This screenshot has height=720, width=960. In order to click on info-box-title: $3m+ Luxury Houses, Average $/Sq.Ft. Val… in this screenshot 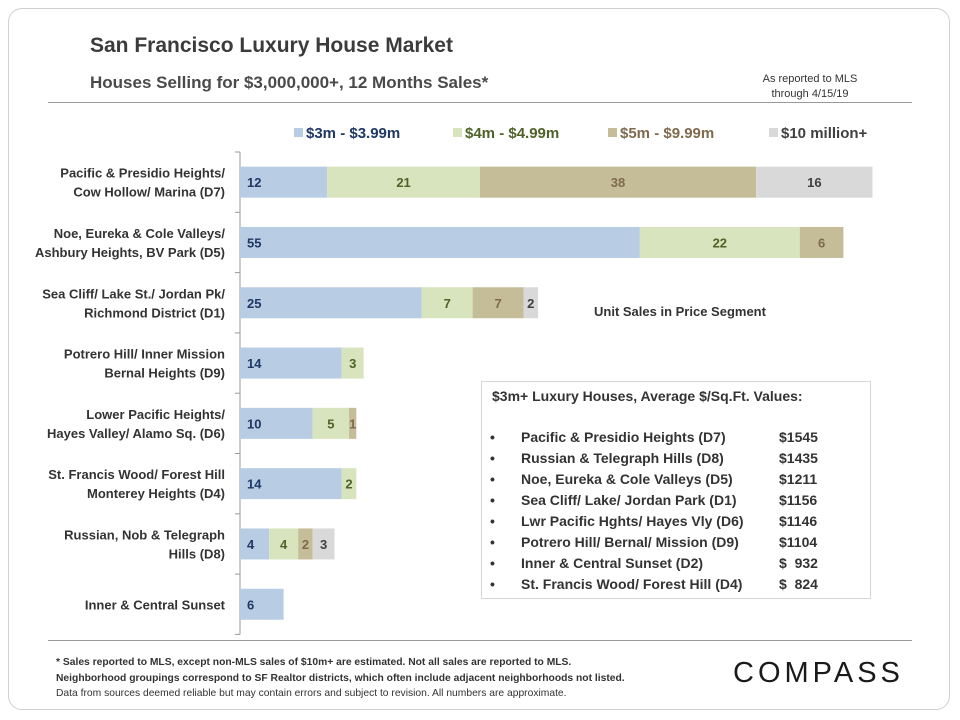, I will do `click(647, 396)`.